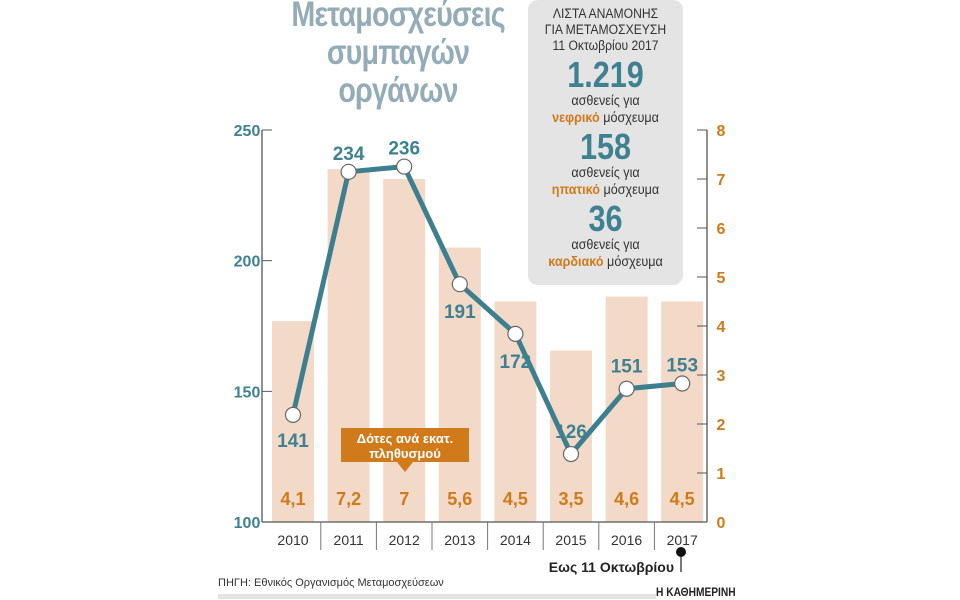 This screenshot has width=960, height=600. What do you see at coordinates (247, 131) in the screenshot?
I see `left-tick-label: 250` at bounding box center [247, 131].